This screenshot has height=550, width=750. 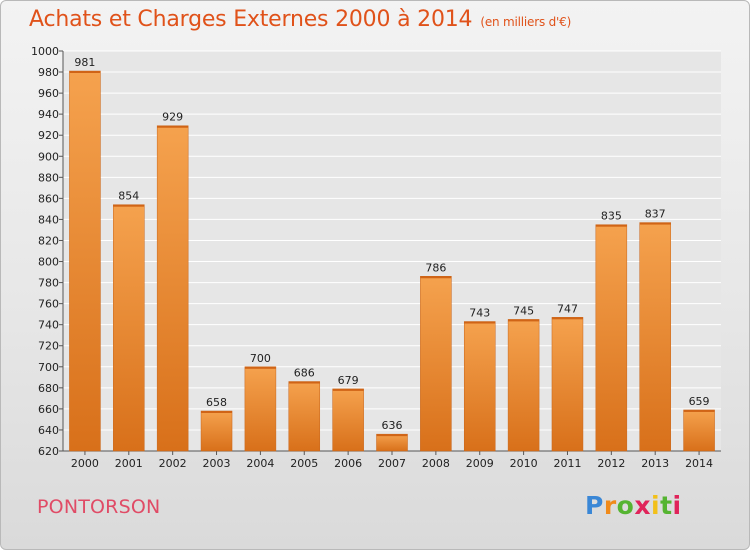 I want to click on data-label: 636, so click(x=392, y=425).